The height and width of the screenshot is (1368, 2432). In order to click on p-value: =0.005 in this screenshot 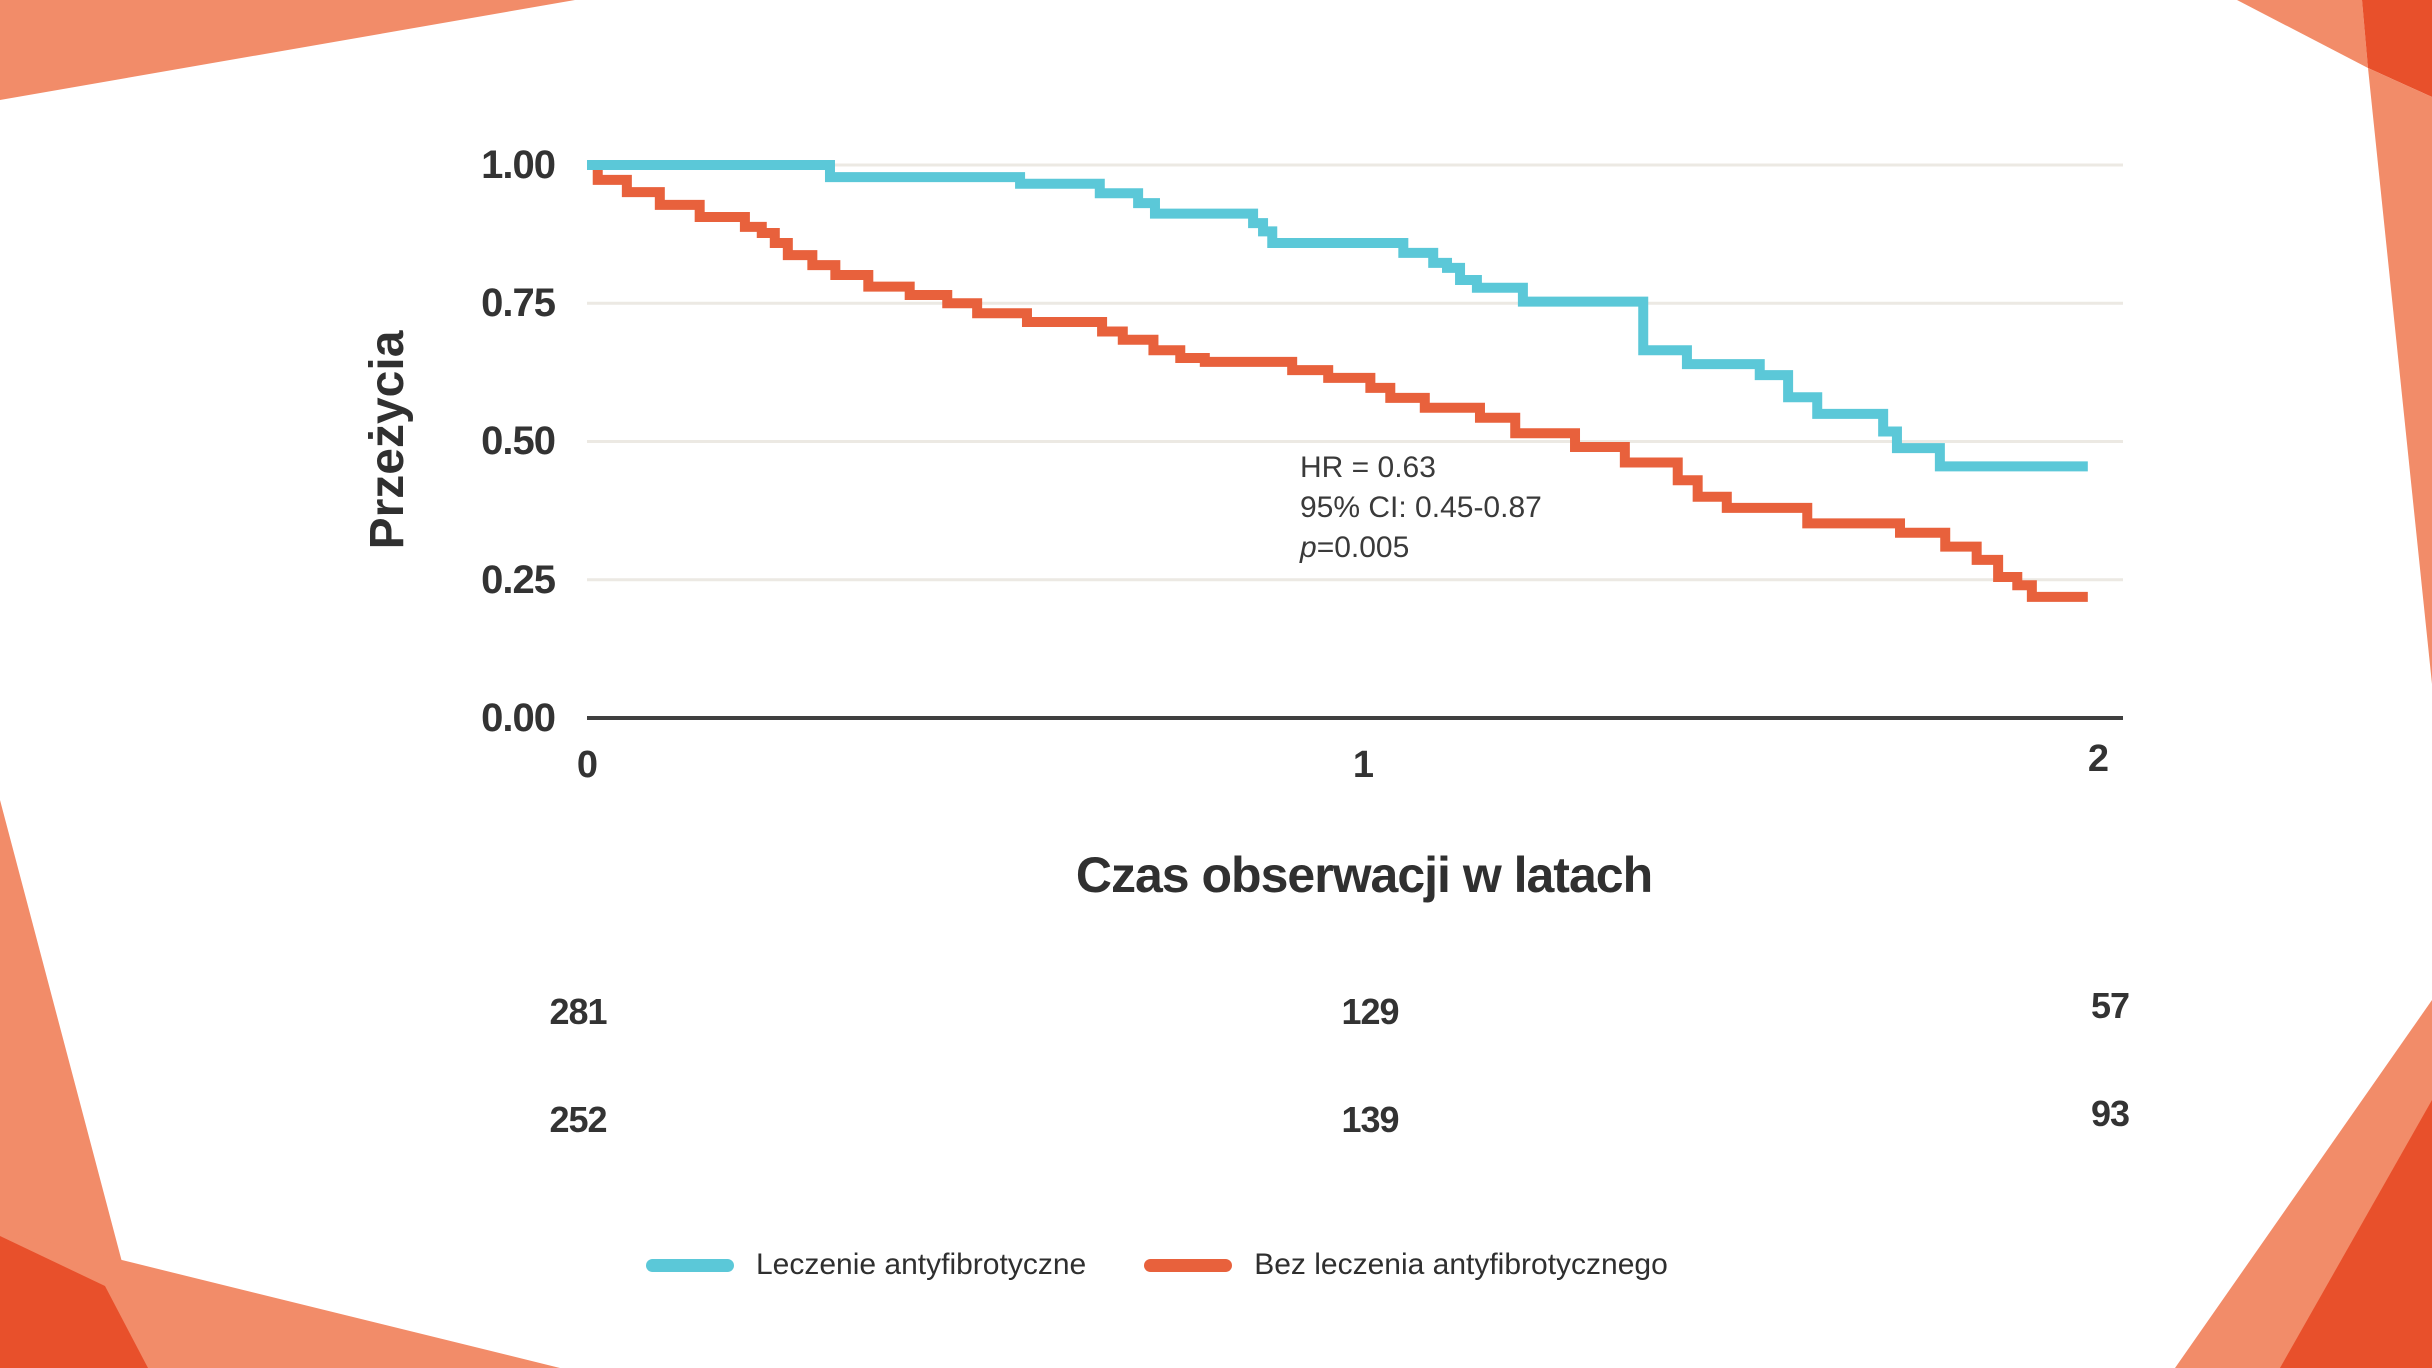, I will do `click(1363, 547)`.